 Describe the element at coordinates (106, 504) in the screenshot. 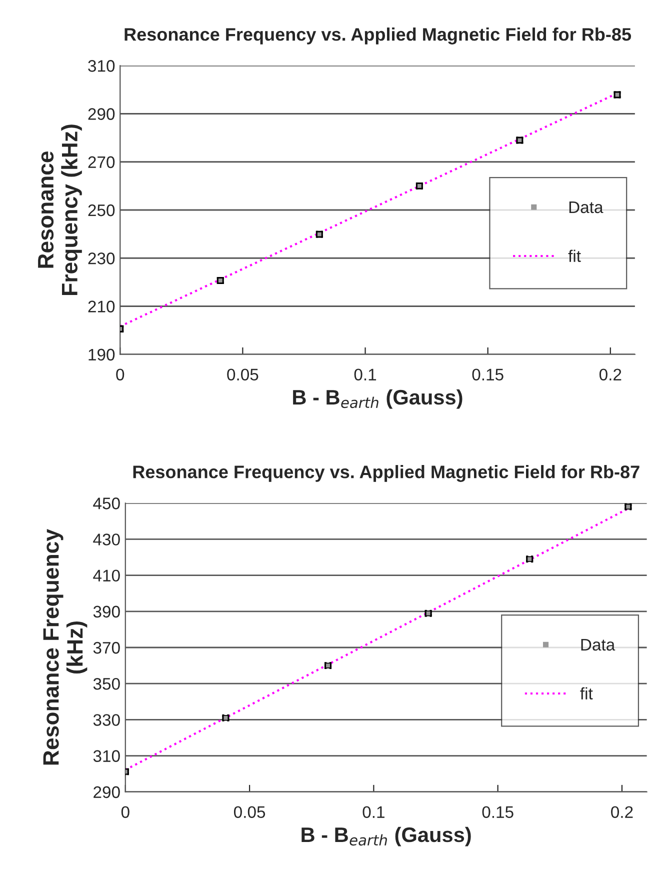

I see `y-tick-label: 450` at that location.